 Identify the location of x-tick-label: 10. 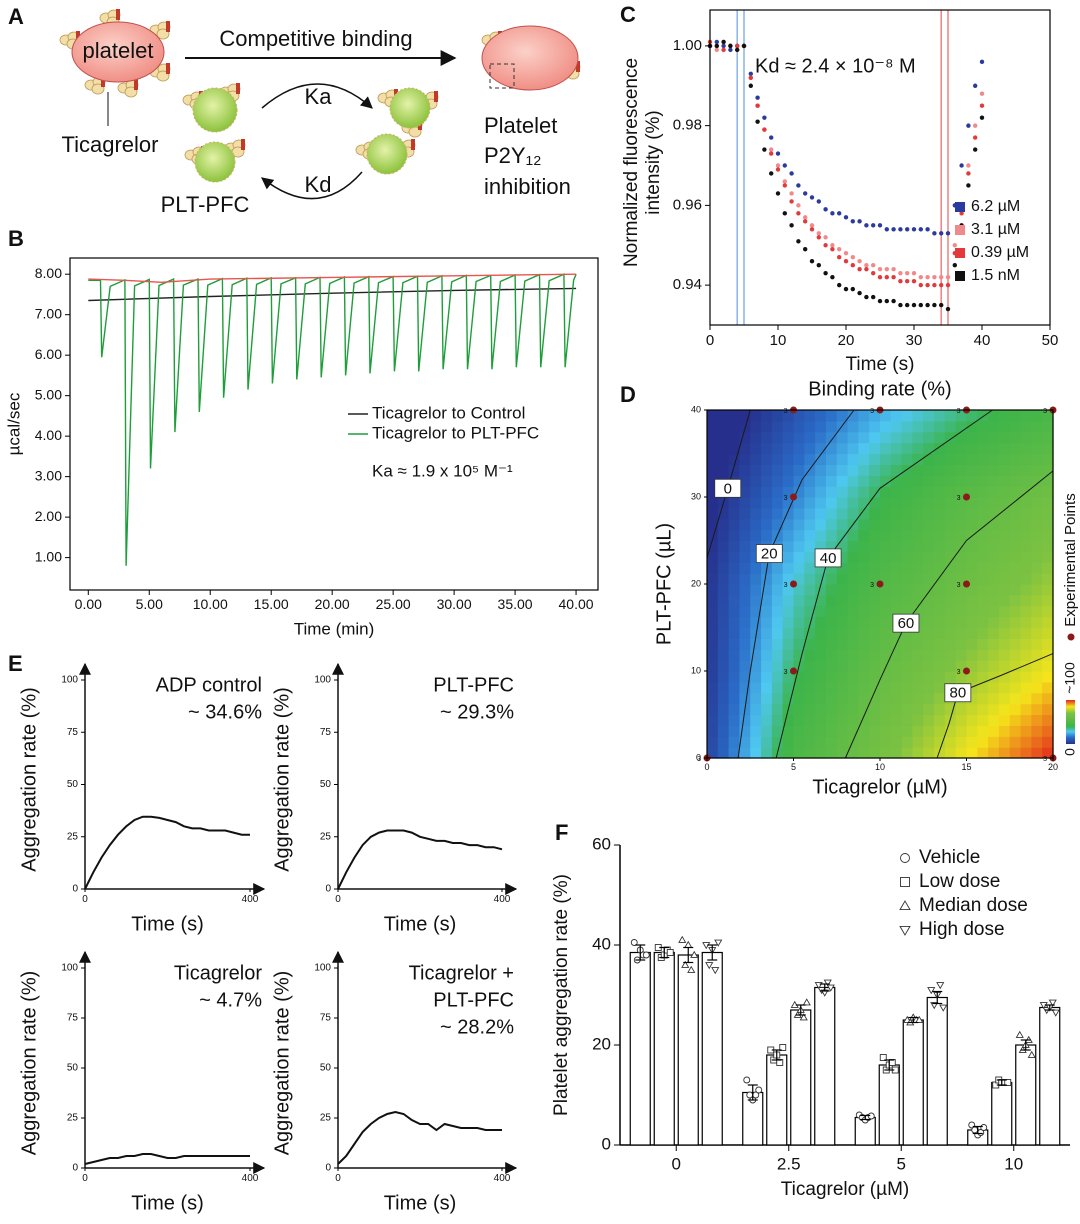
(880, 767).